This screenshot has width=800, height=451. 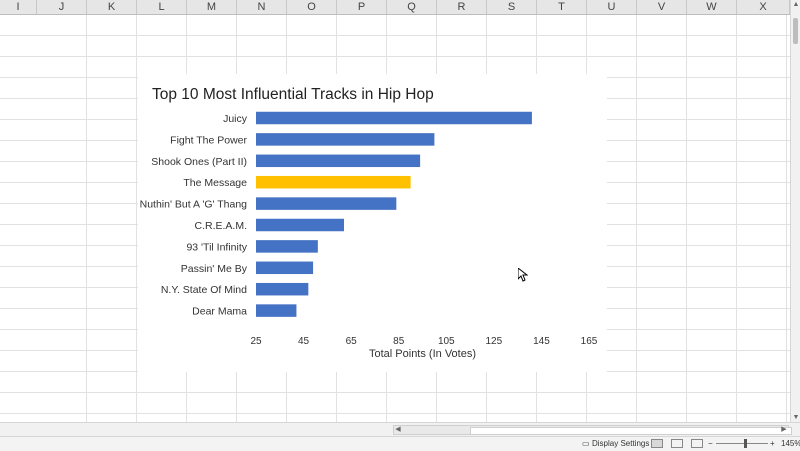 What do you see at coordinates (216, 247) in the screenshot?
I see `category-label: 93 'Til Infinity` at bounding box center [216, 247].